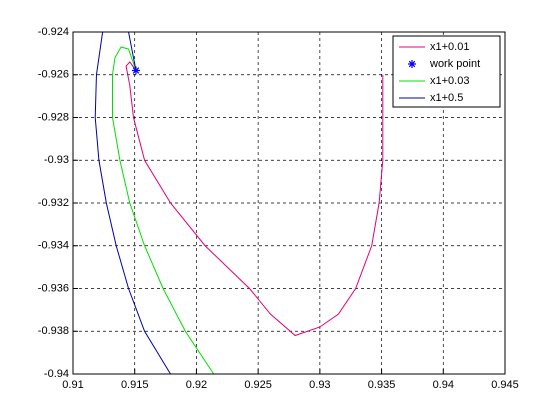 The height and width of the screenshot is (420, 560). Describe the element at coordinates (72, 385) in the screenshot. I see `x-tick-label: 0.91` at that location.